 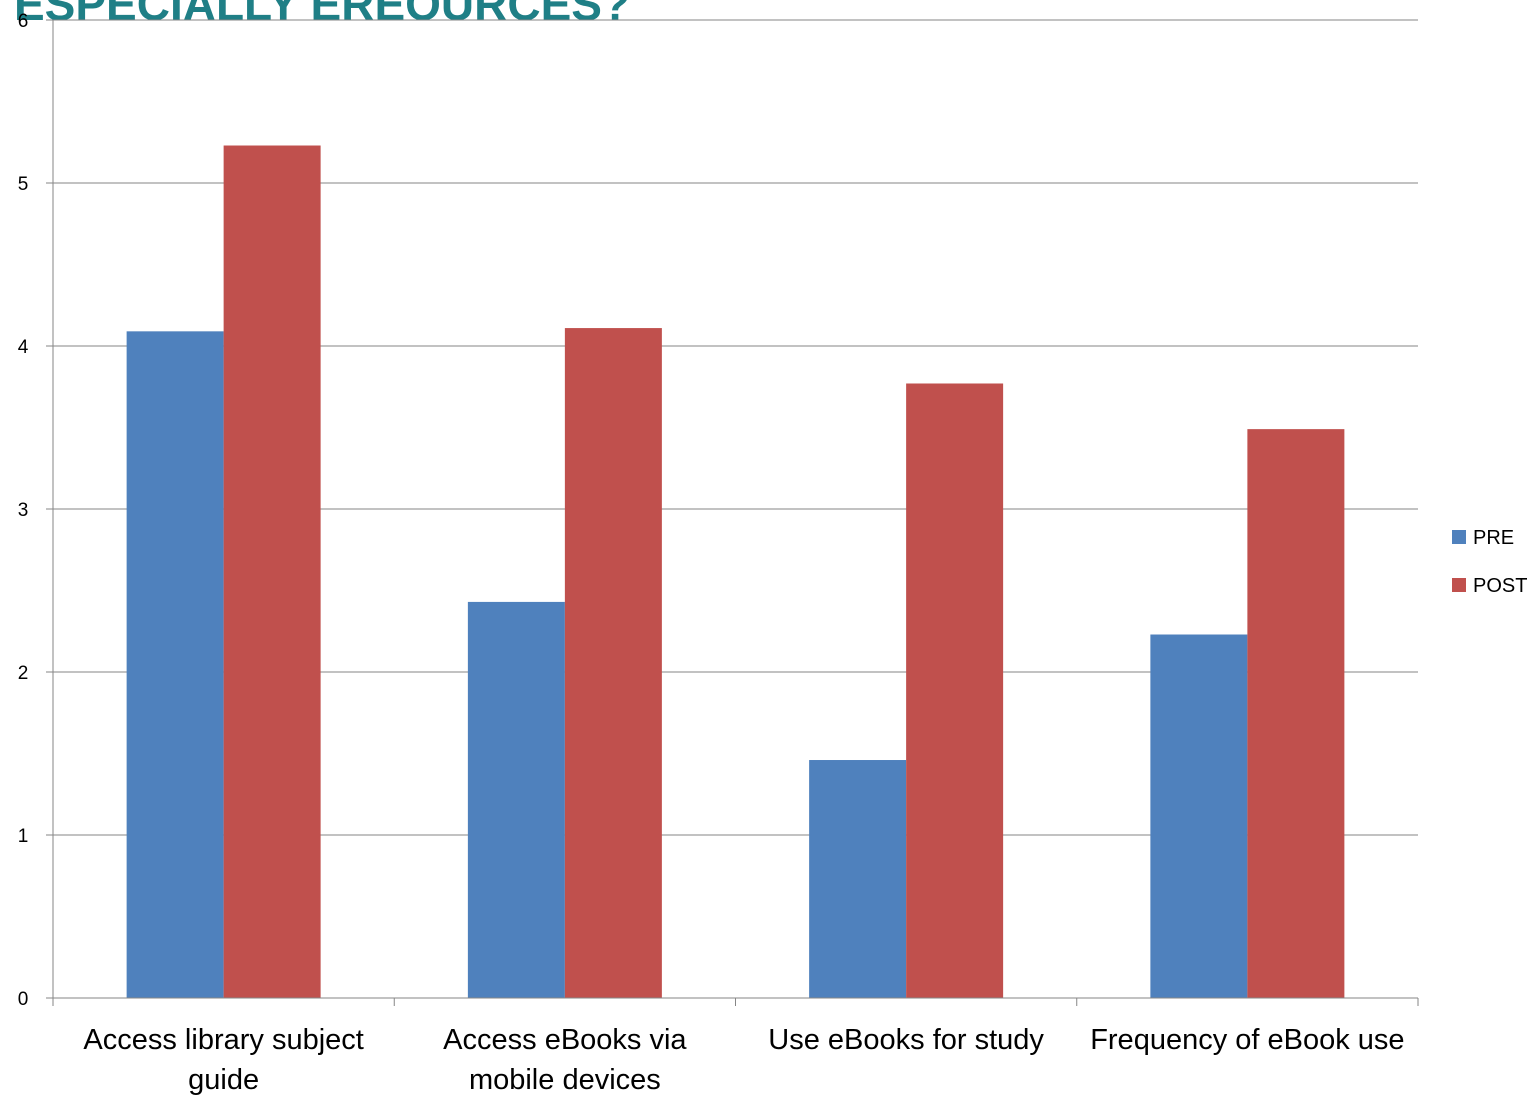 What do you see at coordinates (1459, 537) in the screenshot?
I see `legend-swatch-pre` at bounding box center [1459, 537].